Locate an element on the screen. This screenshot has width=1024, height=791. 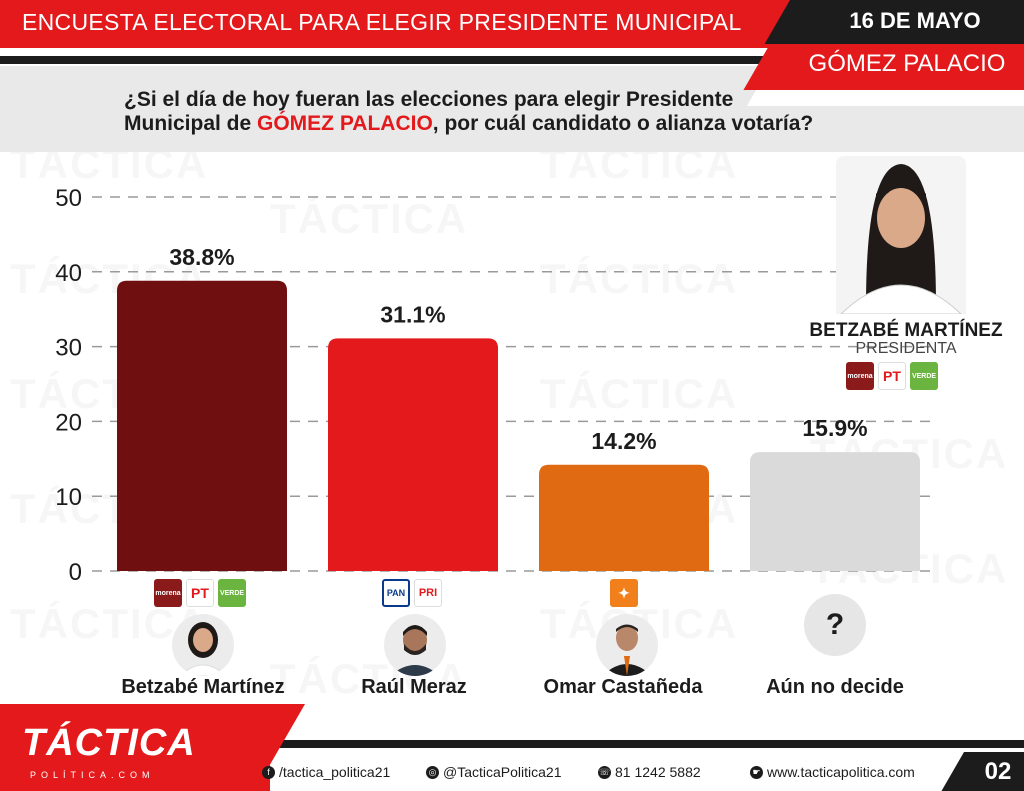
y-tick-label: 0 is located at coordinates (75, 572).